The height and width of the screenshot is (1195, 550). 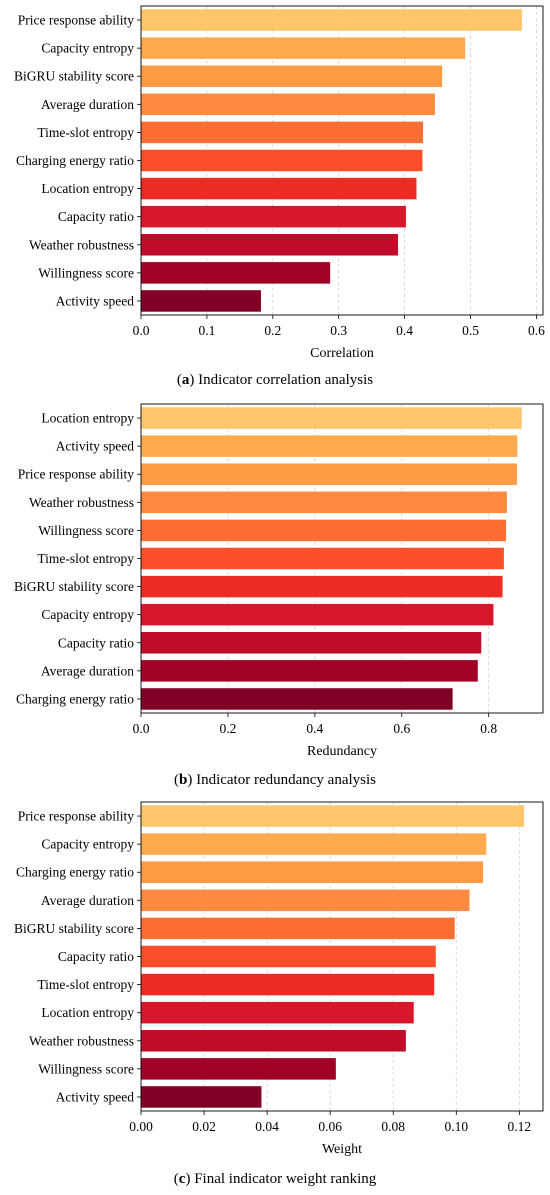 I want to click on caption-text: Final indicator weight ranking, so click(x=285, y=1179).